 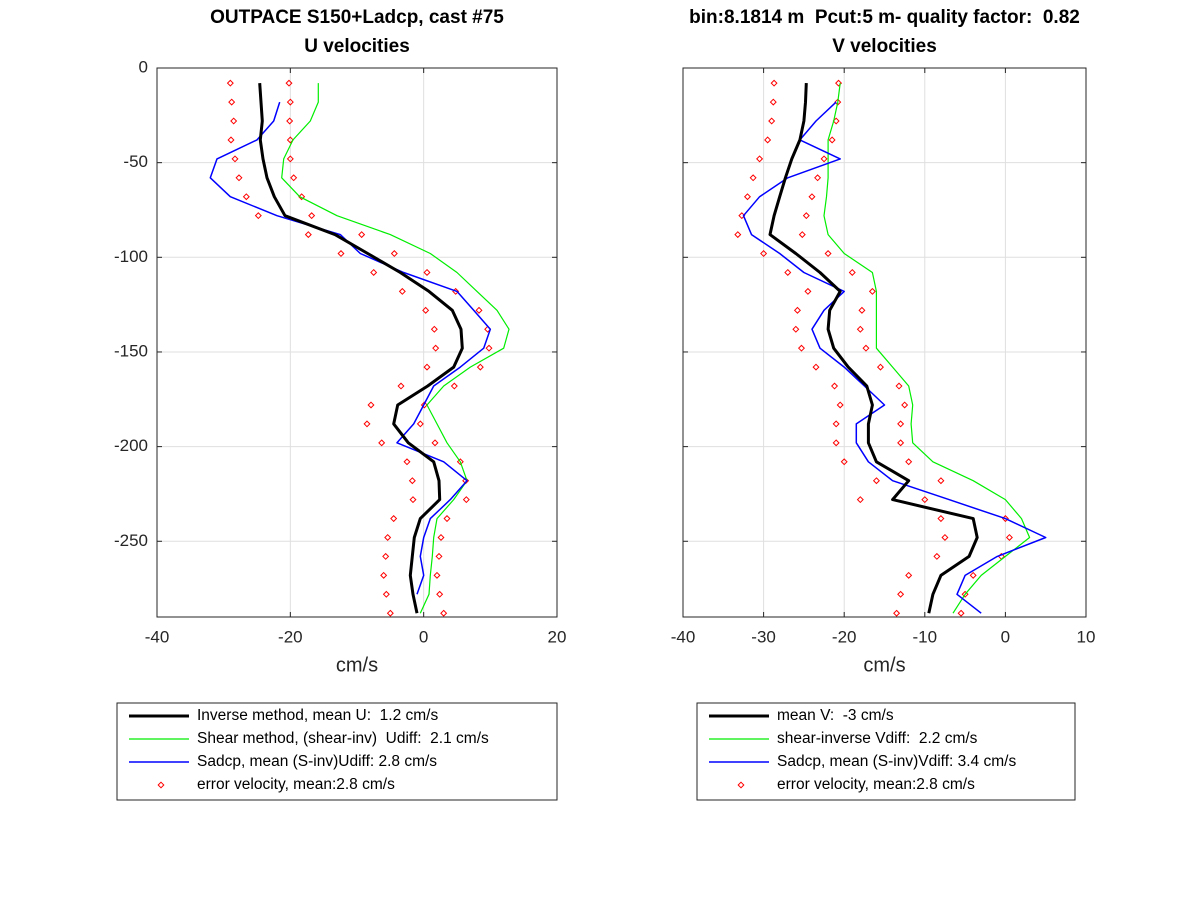 I want to click on chart-subtitle: U velocities, so click(x=357, y=46).